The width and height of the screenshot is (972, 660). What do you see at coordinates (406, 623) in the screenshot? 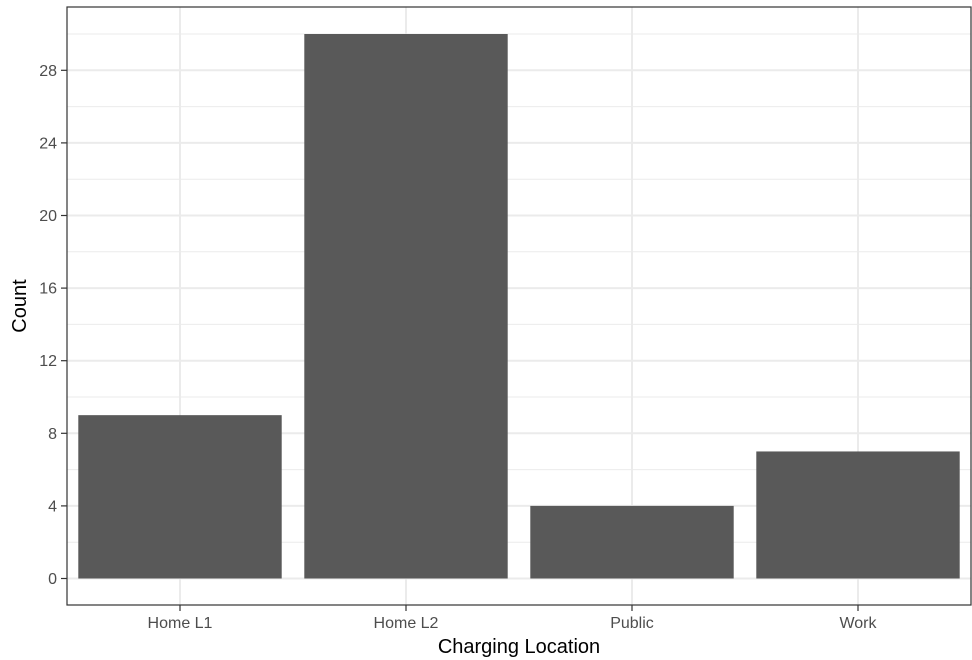
I see `x-tick-label: Home L2` at bounding box center [406, 623].